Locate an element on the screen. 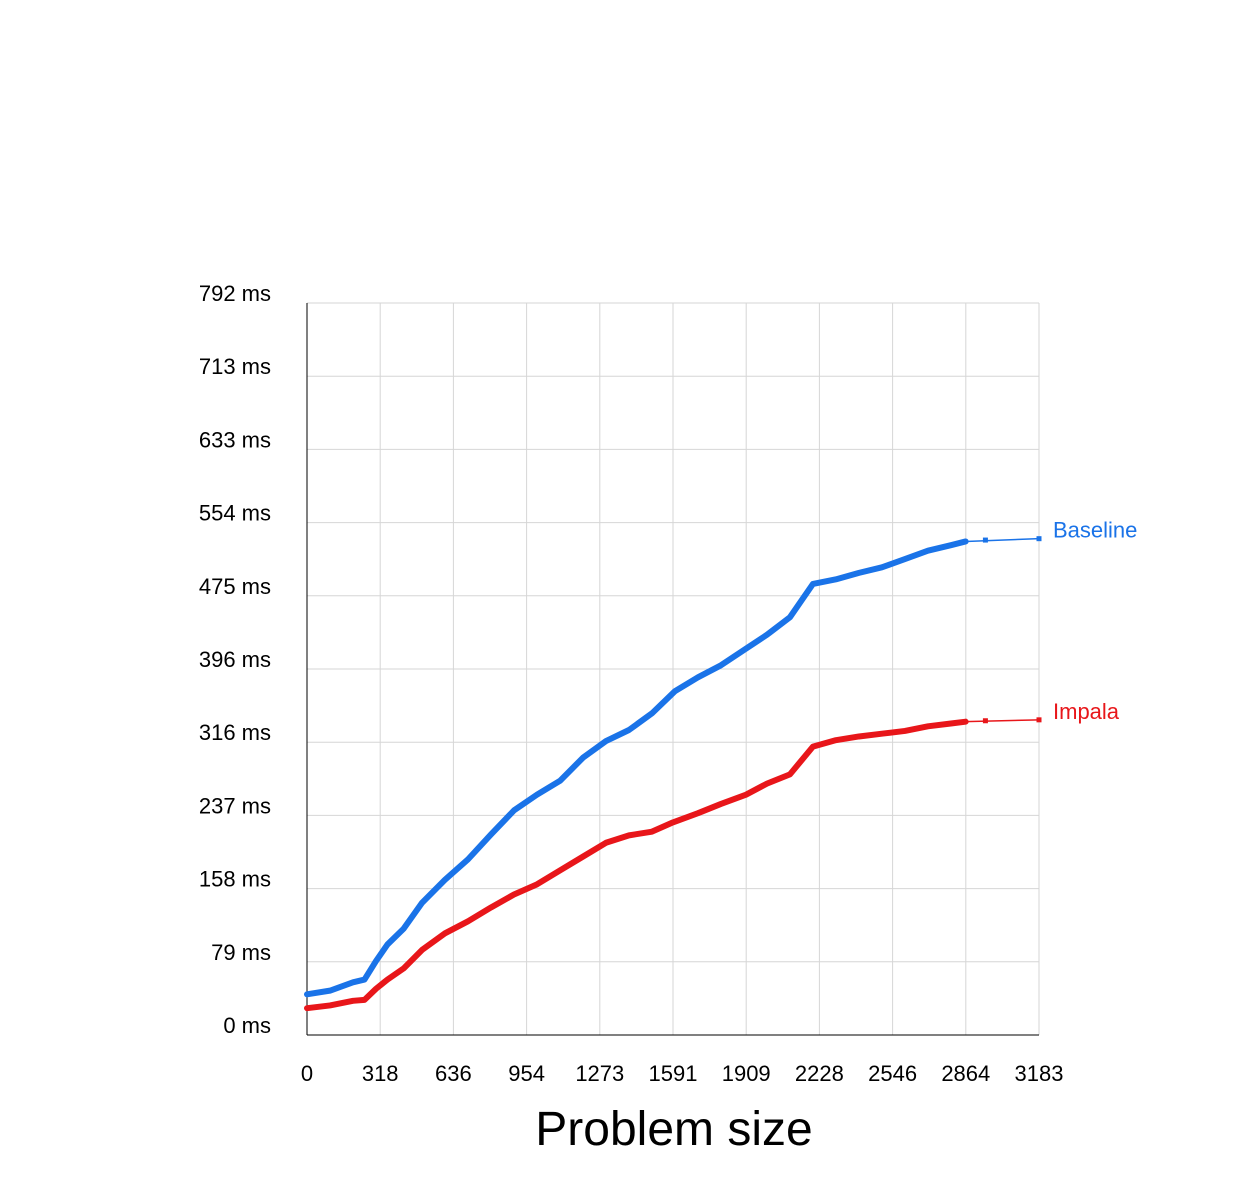 This screenshot has height=1203, width=1251. x-tick-label: 2546 is located at coordinates (892, 1073).